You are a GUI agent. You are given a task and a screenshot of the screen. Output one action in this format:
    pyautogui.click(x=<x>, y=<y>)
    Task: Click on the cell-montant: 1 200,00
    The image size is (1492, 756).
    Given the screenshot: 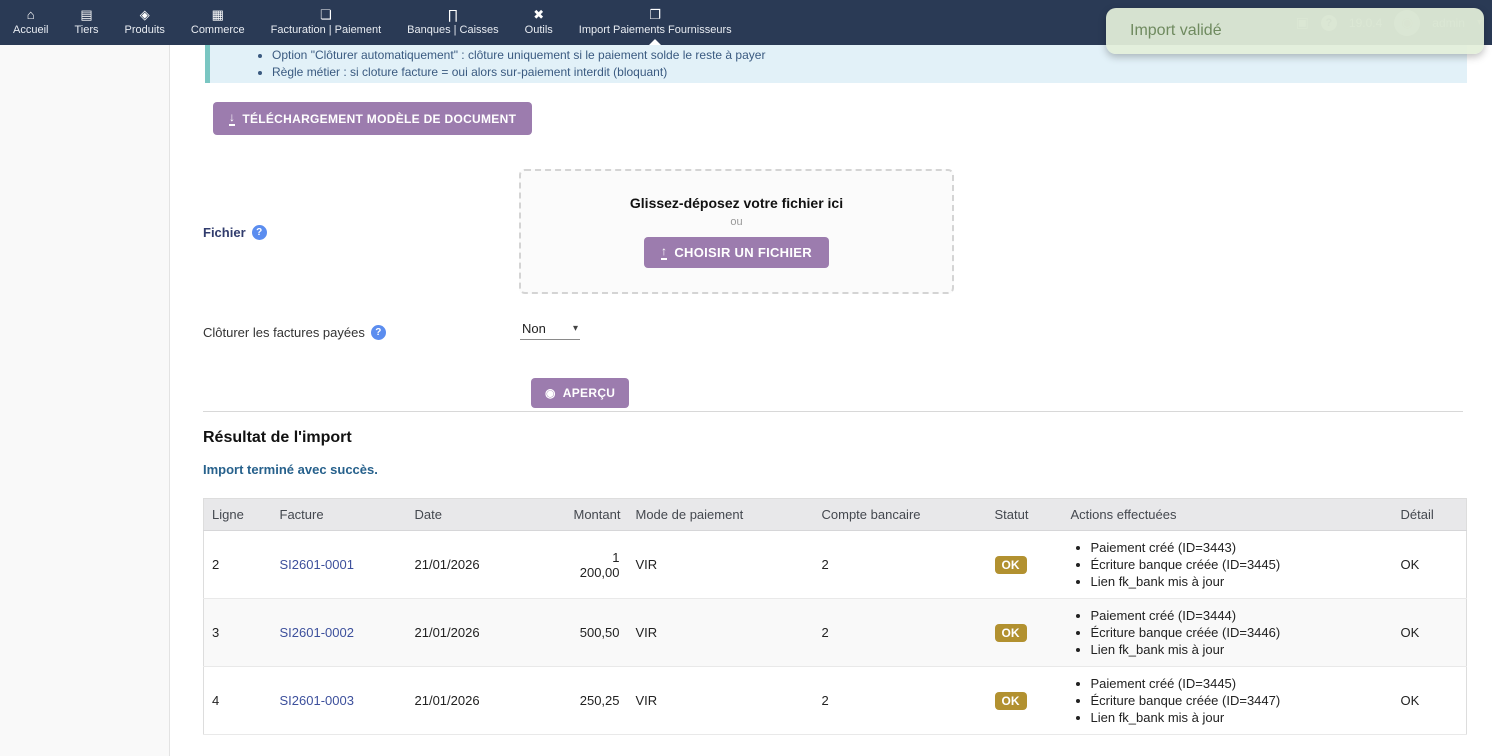 What is the action you would take?
    pyautogui.click(x=596, y=564)
    